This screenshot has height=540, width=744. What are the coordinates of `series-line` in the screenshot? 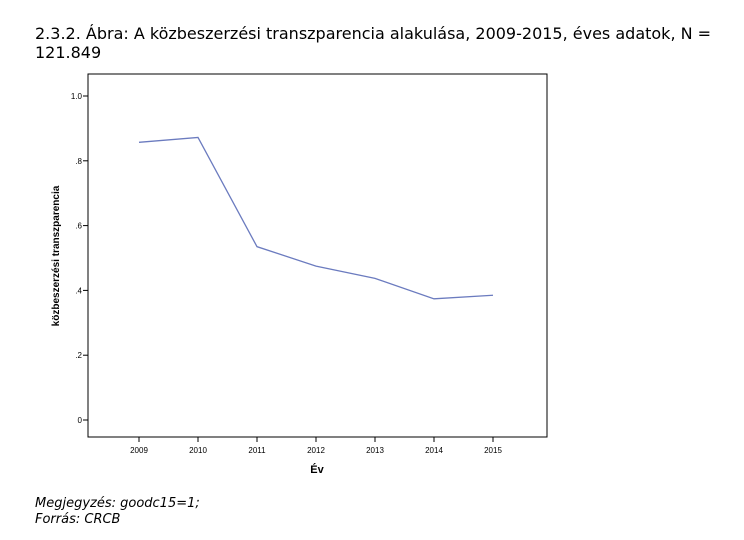 It's located at (316, 218).